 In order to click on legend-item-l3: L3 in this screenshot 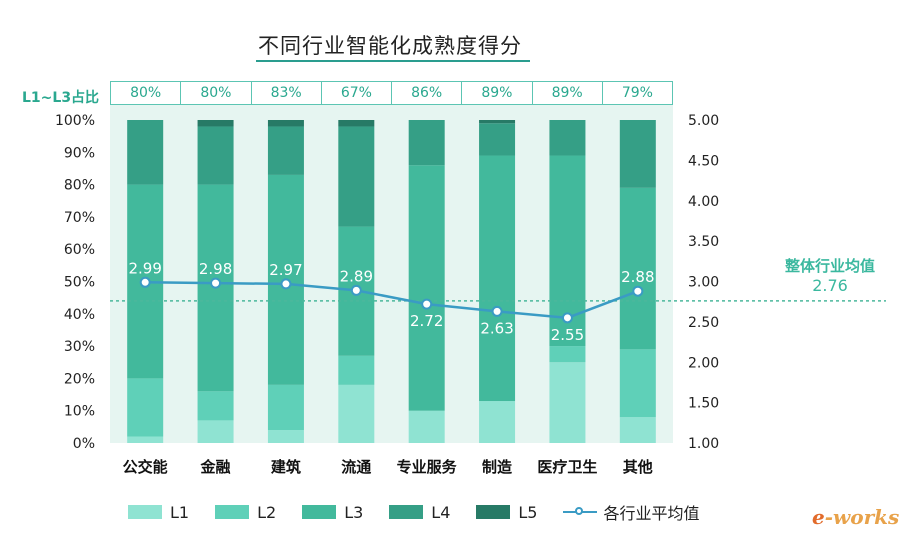, I will do `click(332, 512)`.